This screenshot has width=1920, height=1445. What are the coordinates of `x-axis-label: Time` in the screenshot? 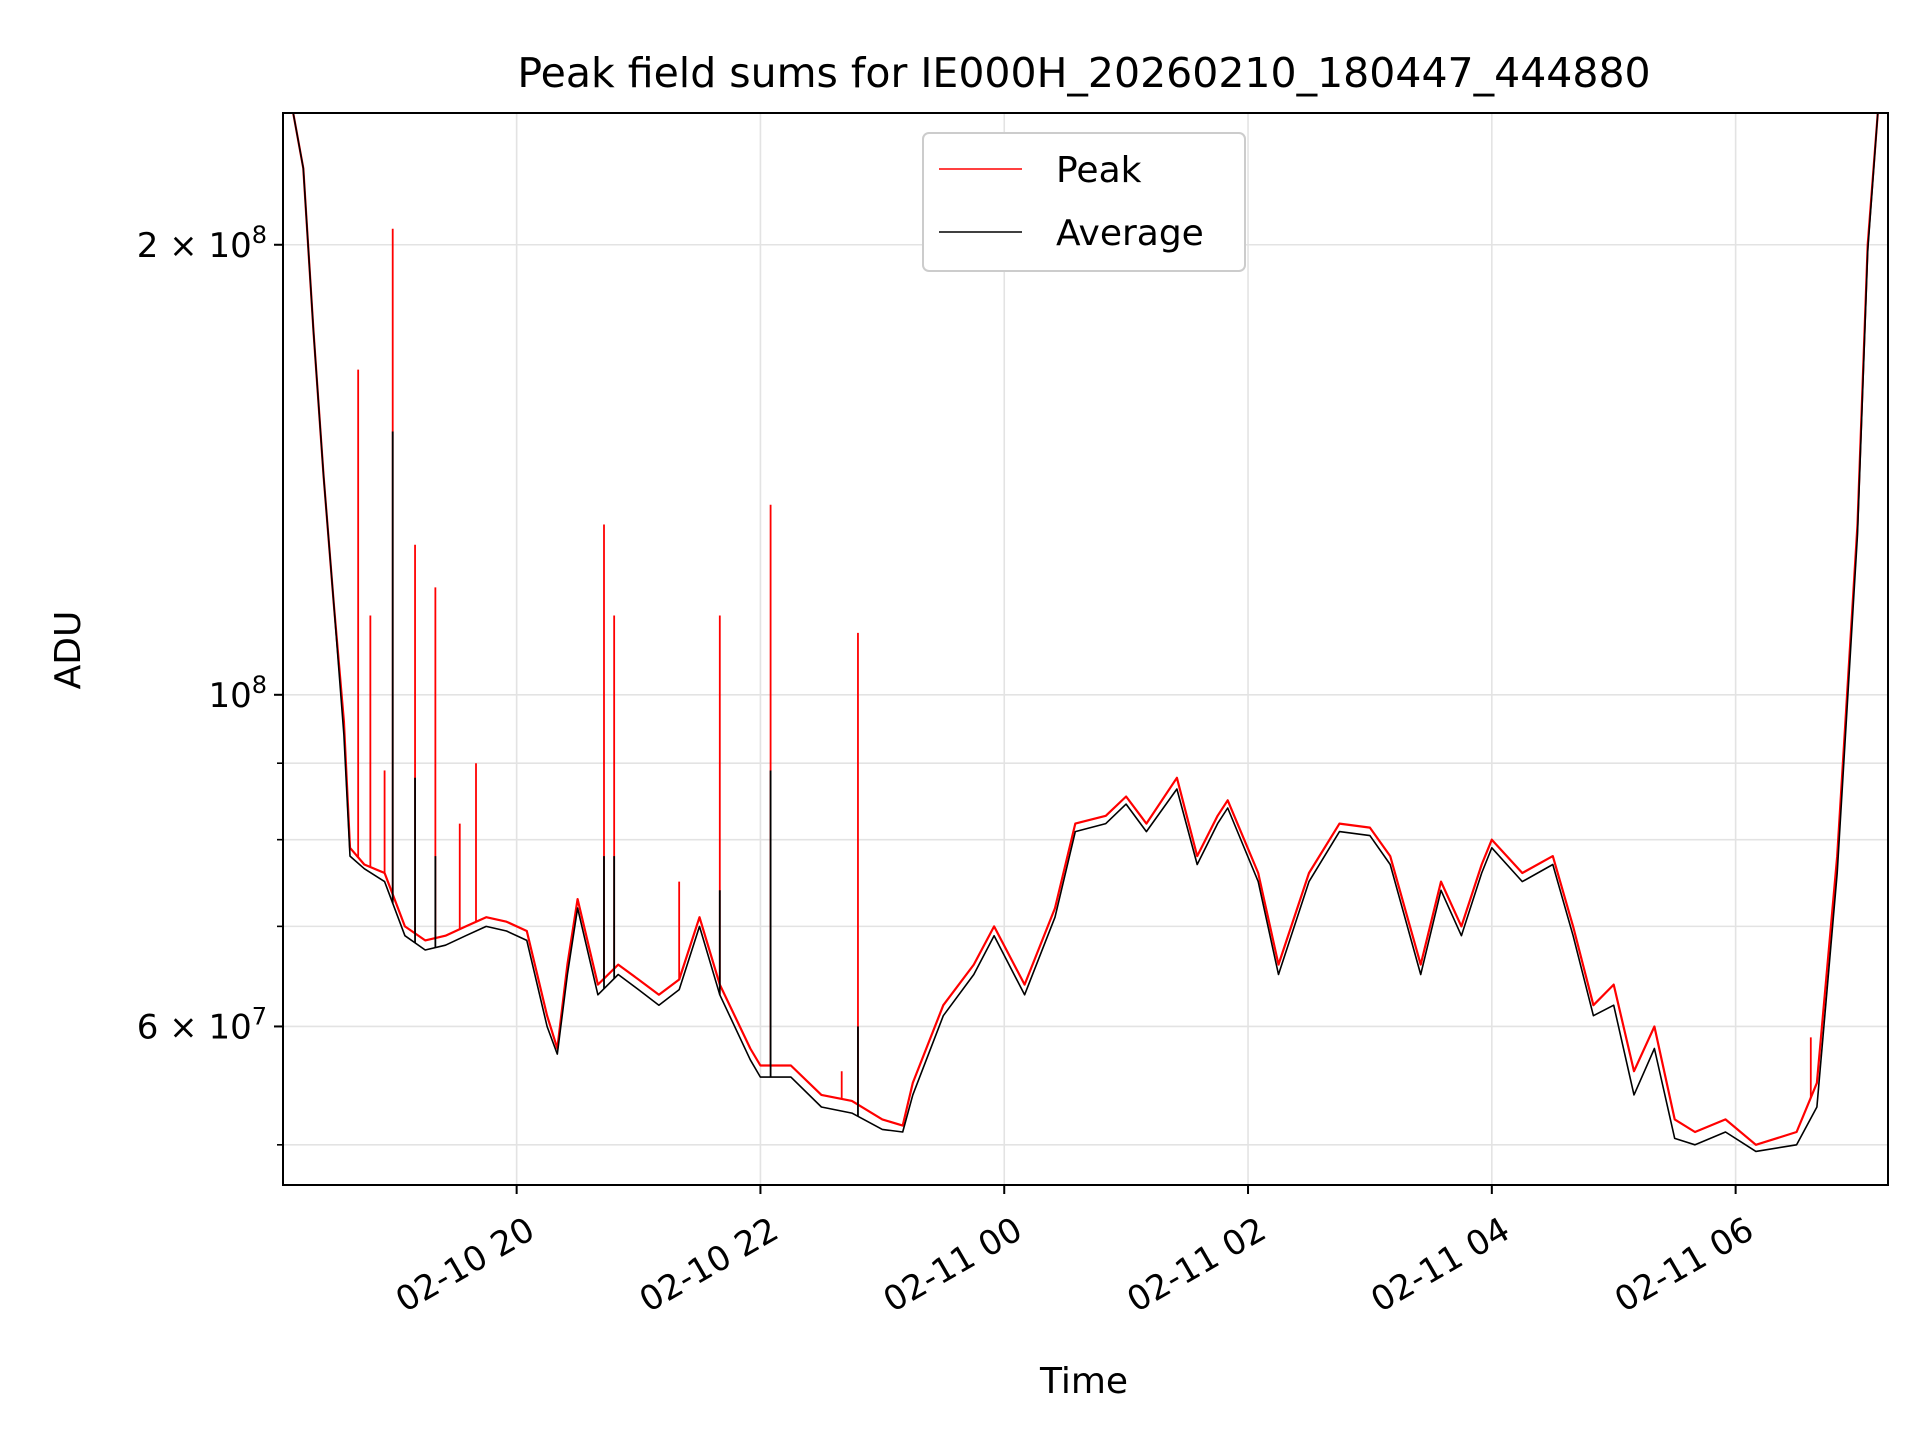 It's located at (1083, 1381).